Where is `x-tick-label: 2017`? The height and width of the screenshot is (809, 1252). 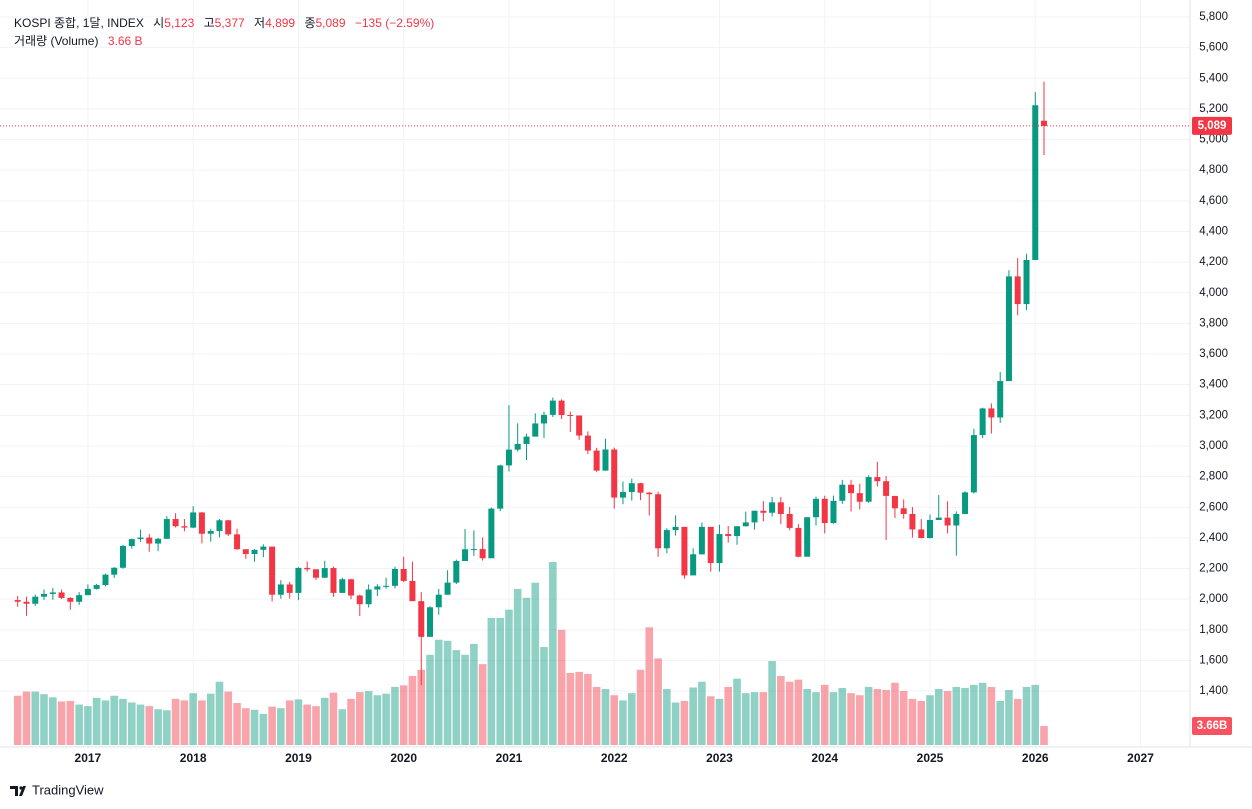
x-tick-label: 2017 is located at coordinates (88, 758).